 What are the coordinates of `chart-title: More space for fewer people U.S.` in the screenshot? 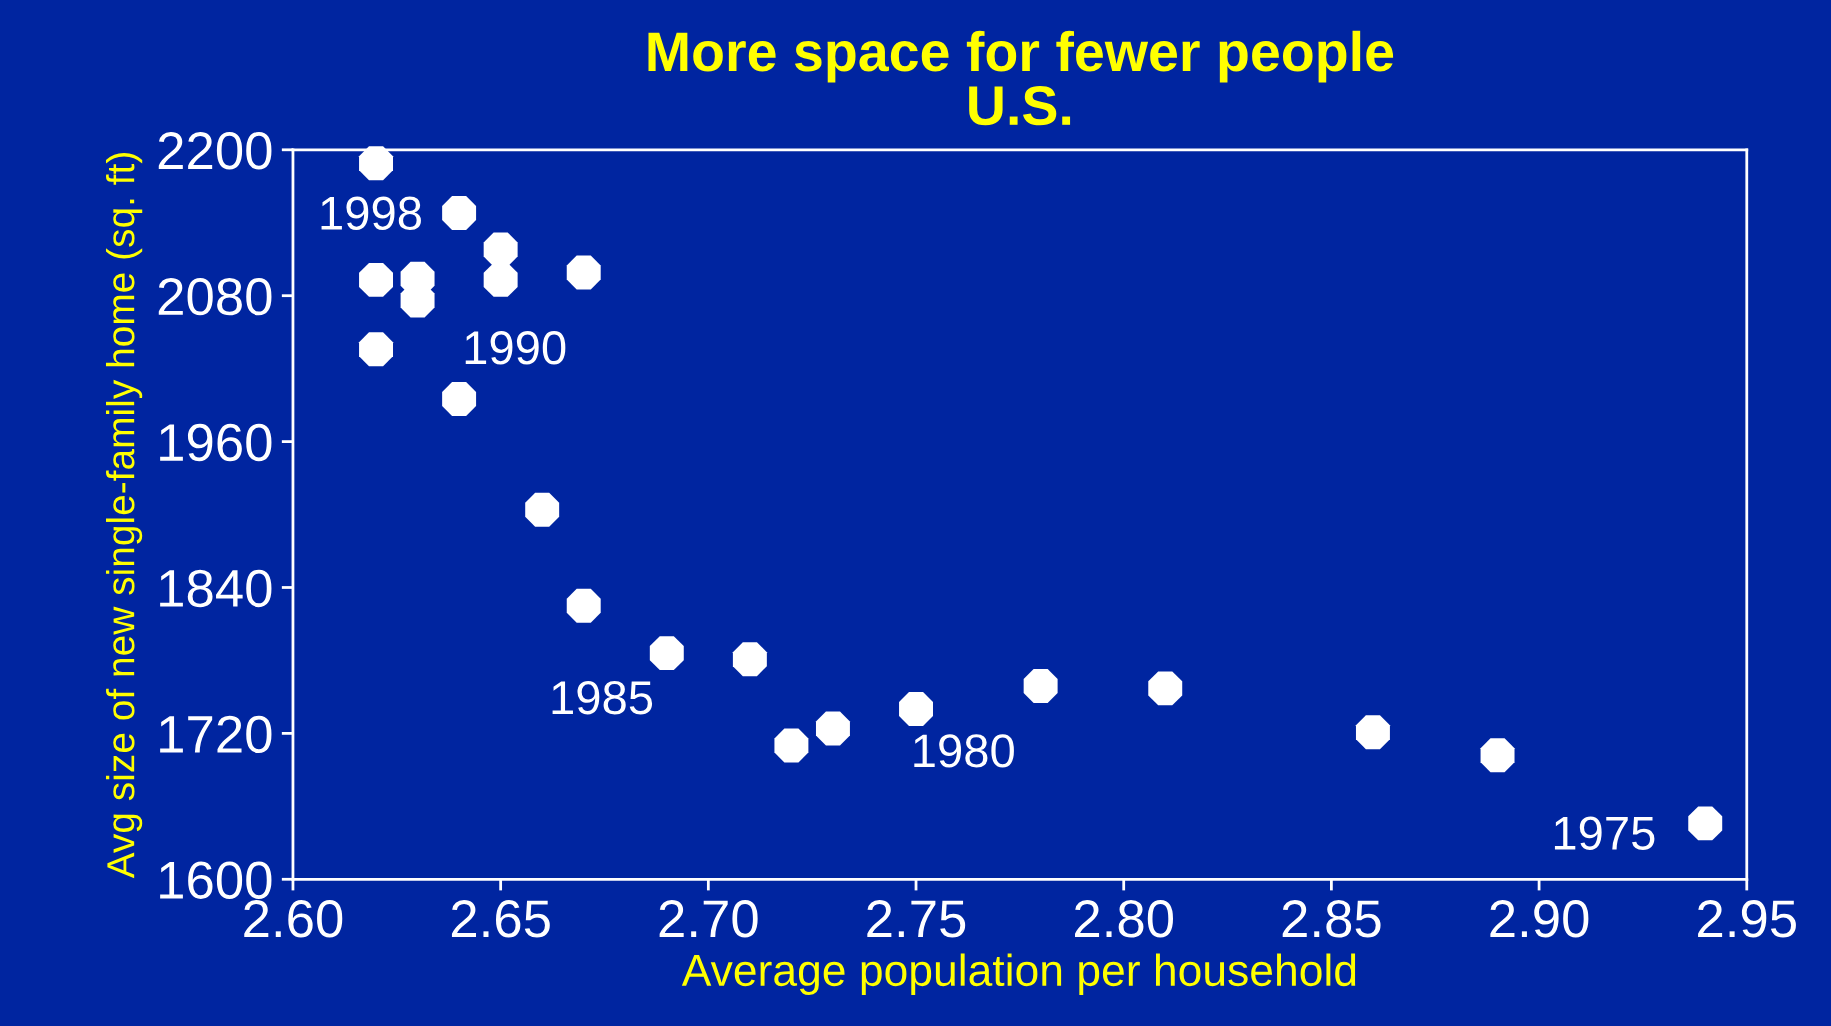 It's located at (1021, 78).